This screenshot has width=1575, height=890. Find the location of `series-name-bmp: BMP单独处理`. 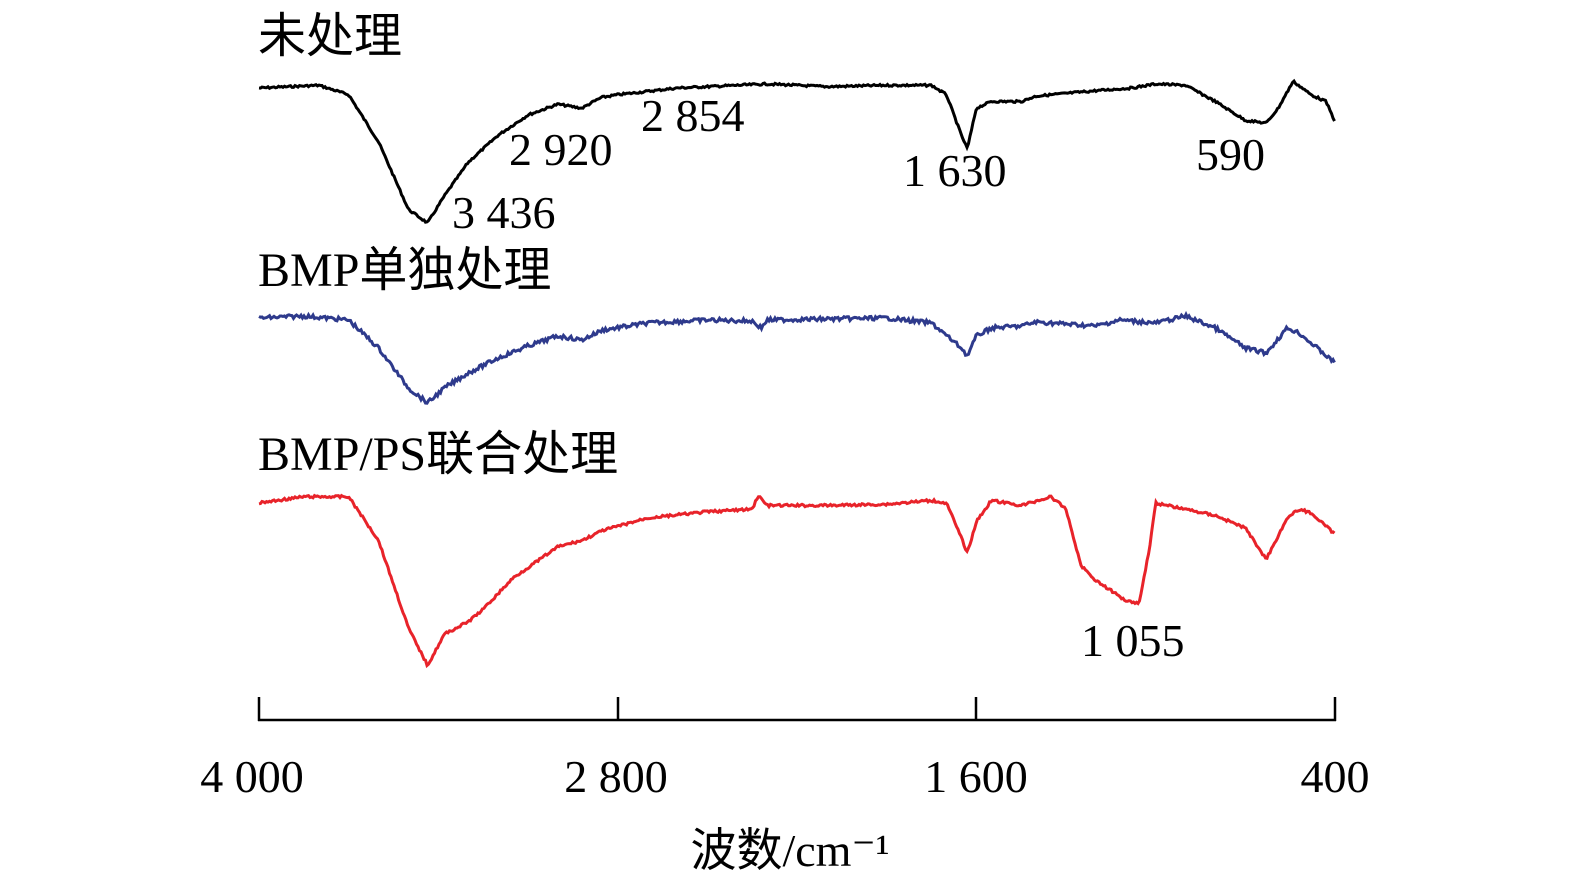

series-name-bmp: BMP单独处理 is located at coordinates (404, 270).